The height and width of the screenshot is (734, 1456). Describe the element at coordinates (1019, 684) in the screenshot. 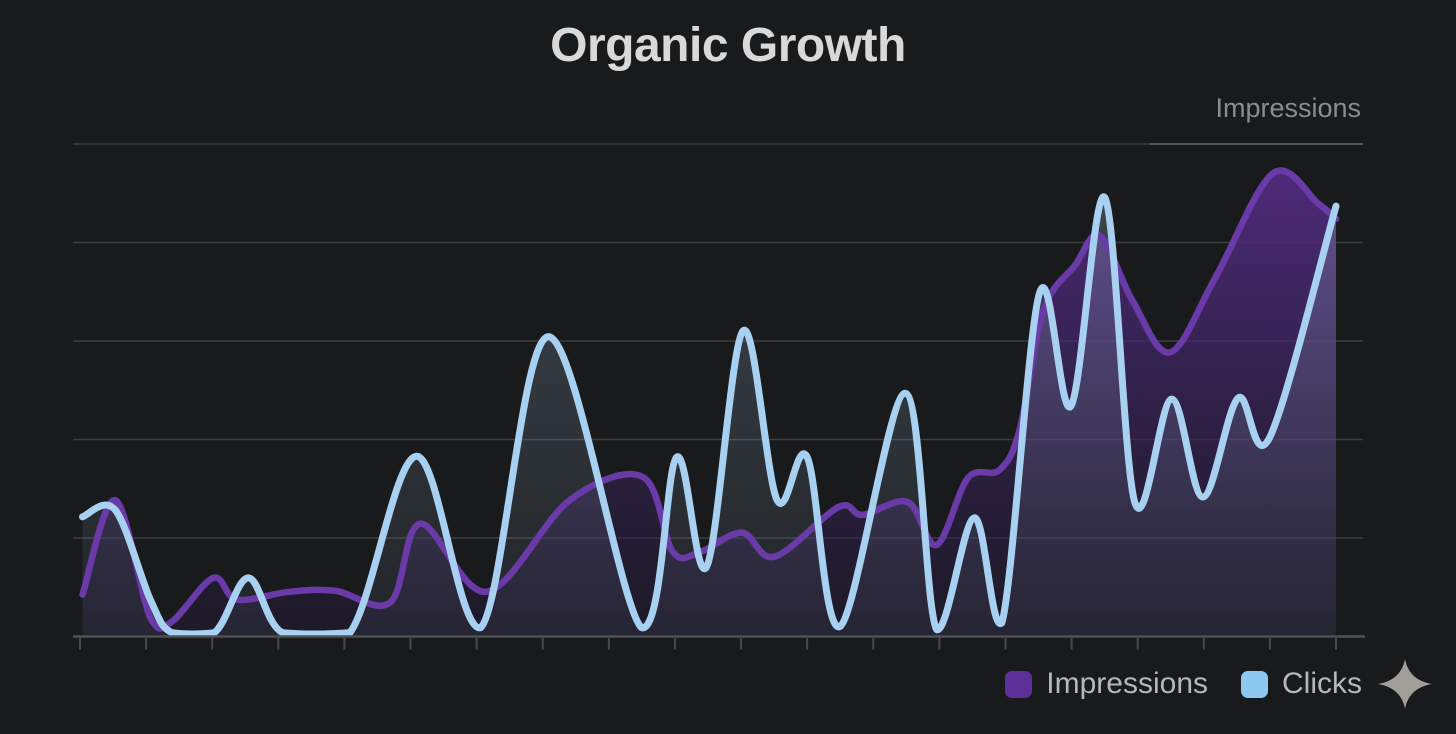

I see `impressions-swatch` at that location.